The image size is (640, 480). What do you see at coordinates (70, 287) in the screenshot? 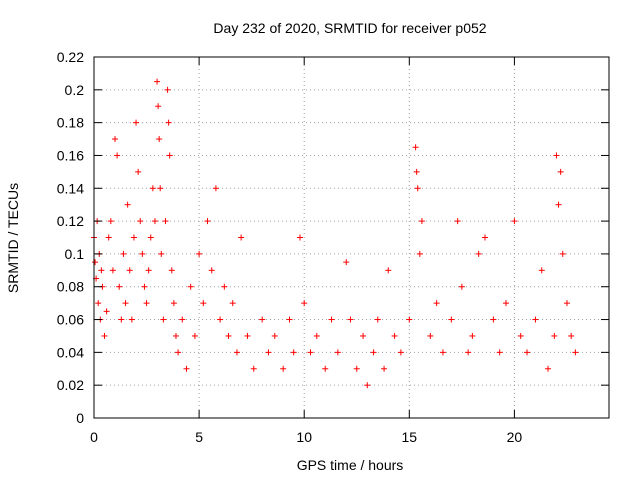
I see `y-tick-label: 0.08` at bounding box center [70, 287].